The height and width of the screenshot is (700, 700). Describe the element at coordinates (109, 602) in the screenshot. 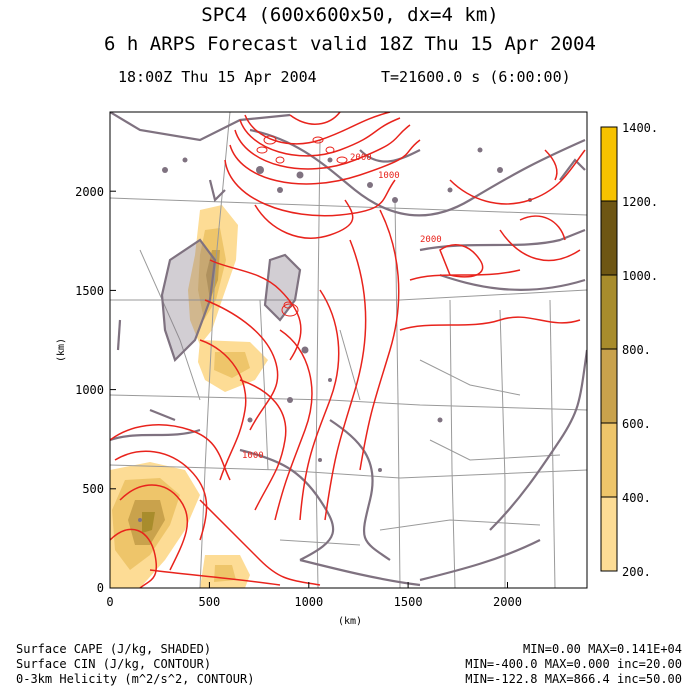

I see `x-tick-label: 0` at that location.